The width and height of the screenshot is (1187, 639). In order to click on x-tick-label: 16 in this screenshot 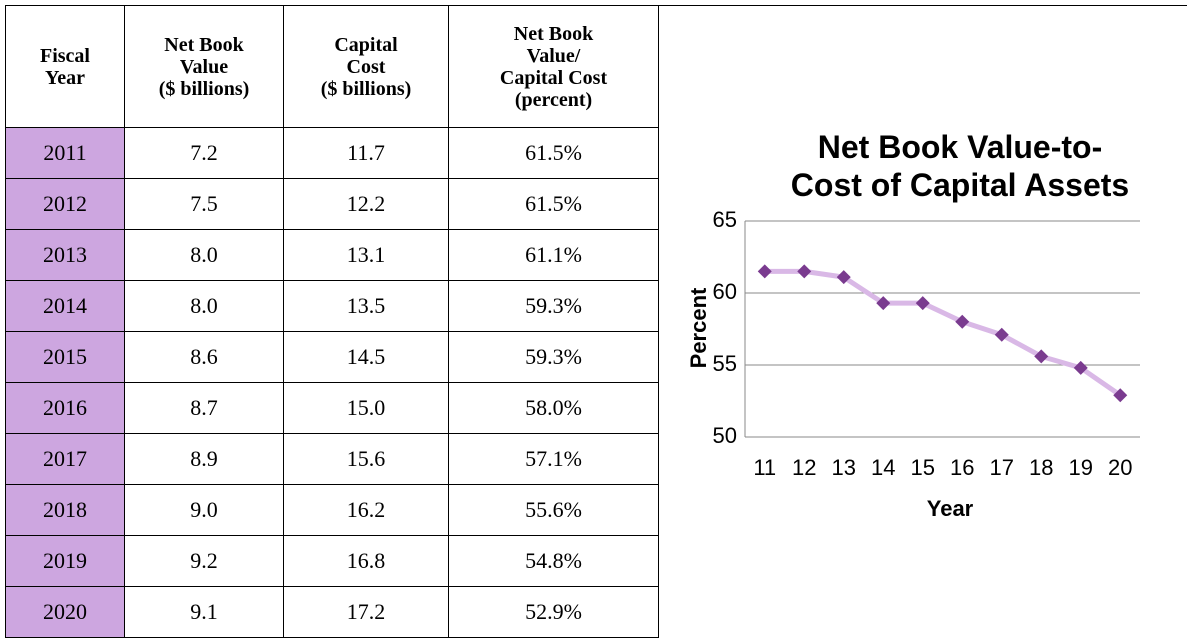, I will do `click(962, 467)`.